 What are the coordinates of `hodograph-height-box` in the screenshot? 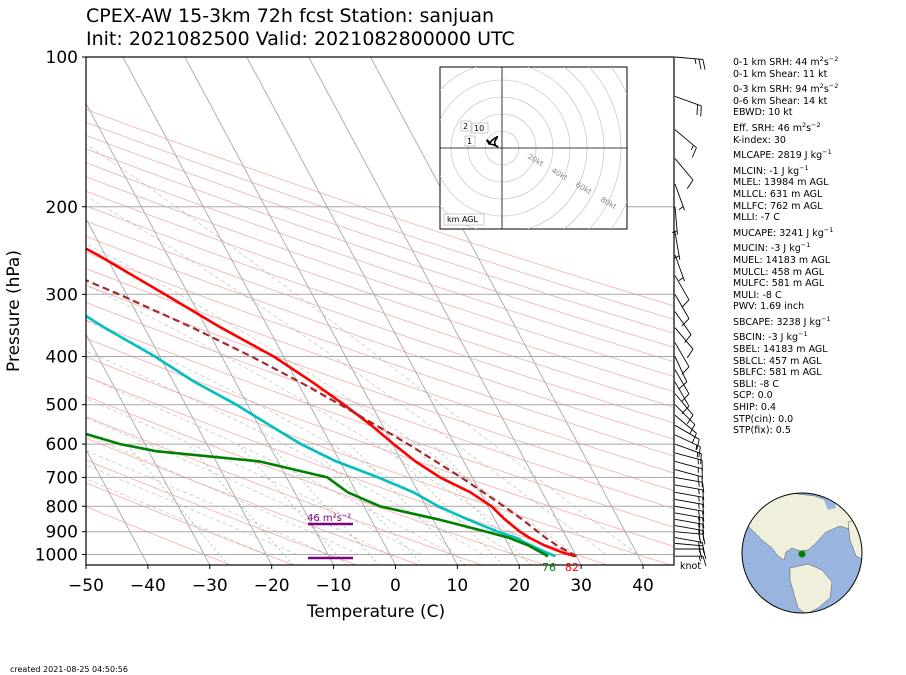 It's located at (480, 128).